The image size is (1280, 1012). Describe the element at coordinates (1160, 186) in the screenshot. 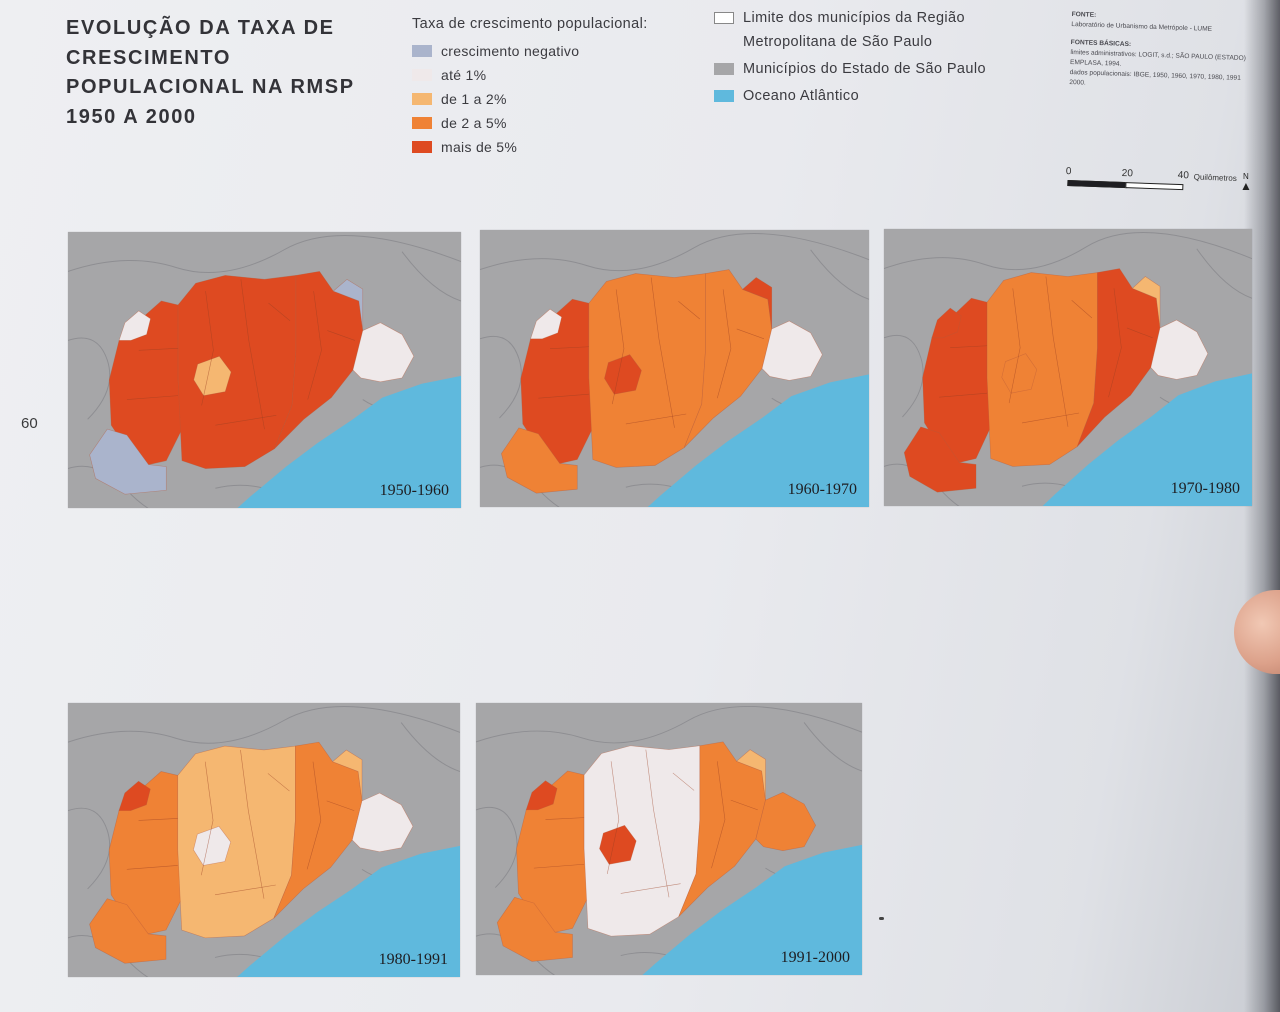

I see `scale-bar: 0 20 40 Quilômetros` at that location.